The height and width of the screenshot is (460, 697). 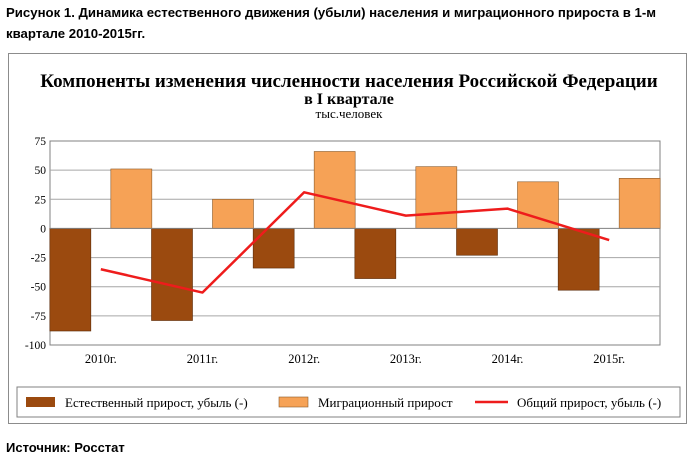 I want to click on legend-item-migration: Миграционный прирост, so click(x=365, y=402).